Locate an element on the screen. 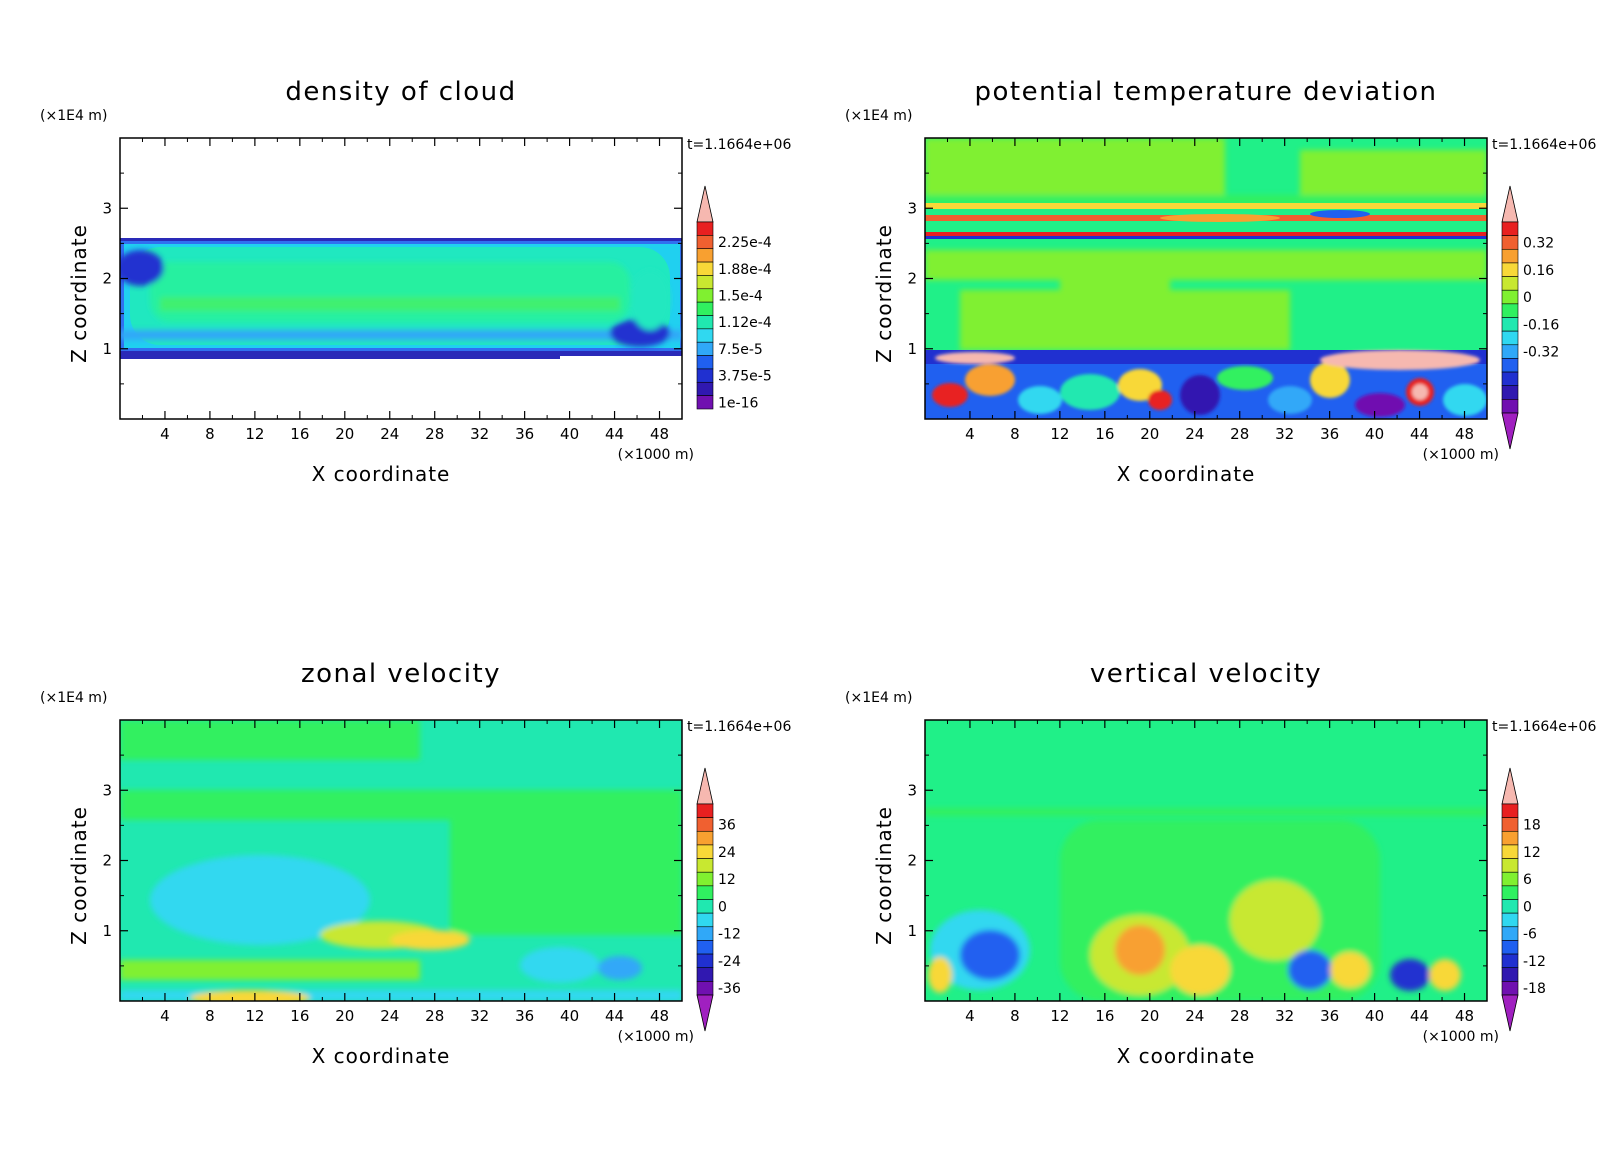  x-tick-label: 28 is located at coordinates (1239, 1016).